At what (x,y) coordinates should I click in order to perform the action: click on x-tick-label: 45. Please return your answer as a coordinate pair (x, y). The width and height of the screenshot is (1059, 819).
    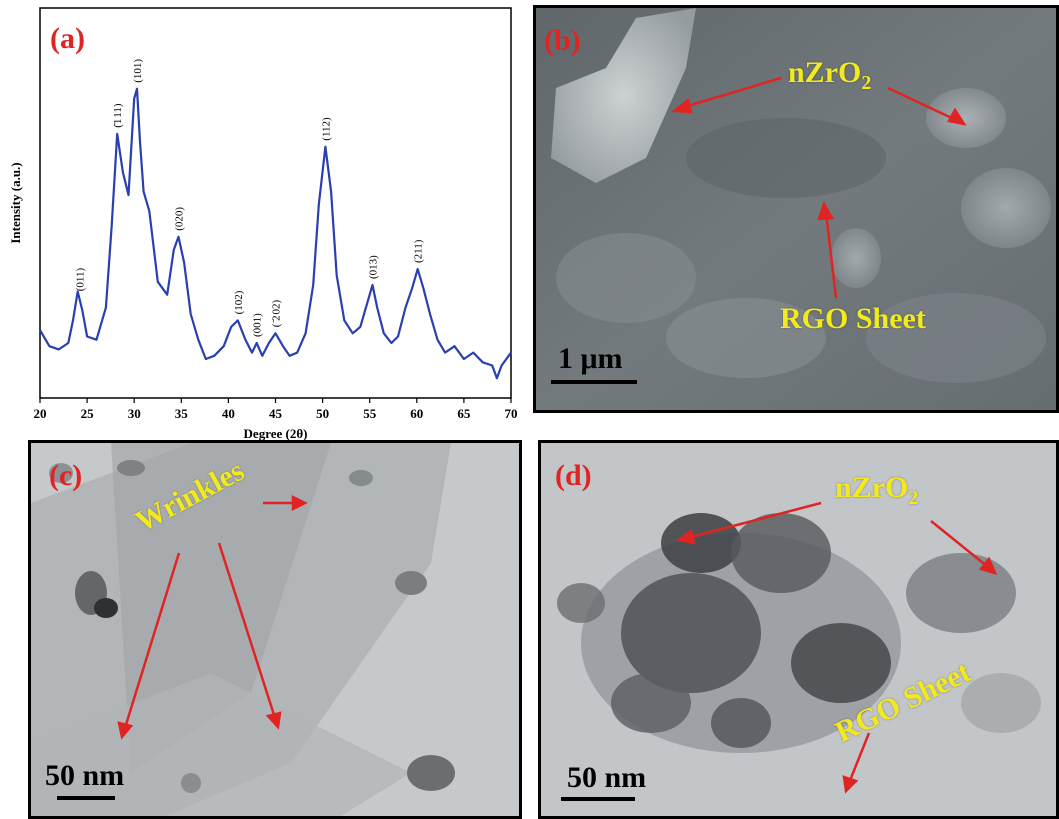
    Looking at the image, I should click on (276, 413).